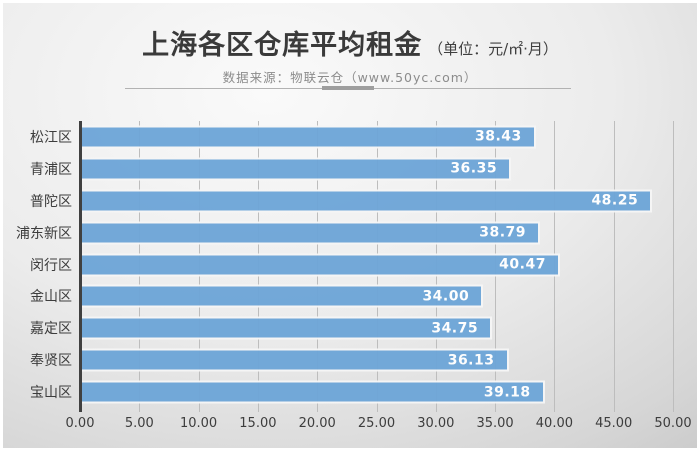  What do you see at coordinates (455, 328) in the screenshot?
I see `bar-value-label: 34.75` at bounding box center [455, 328].